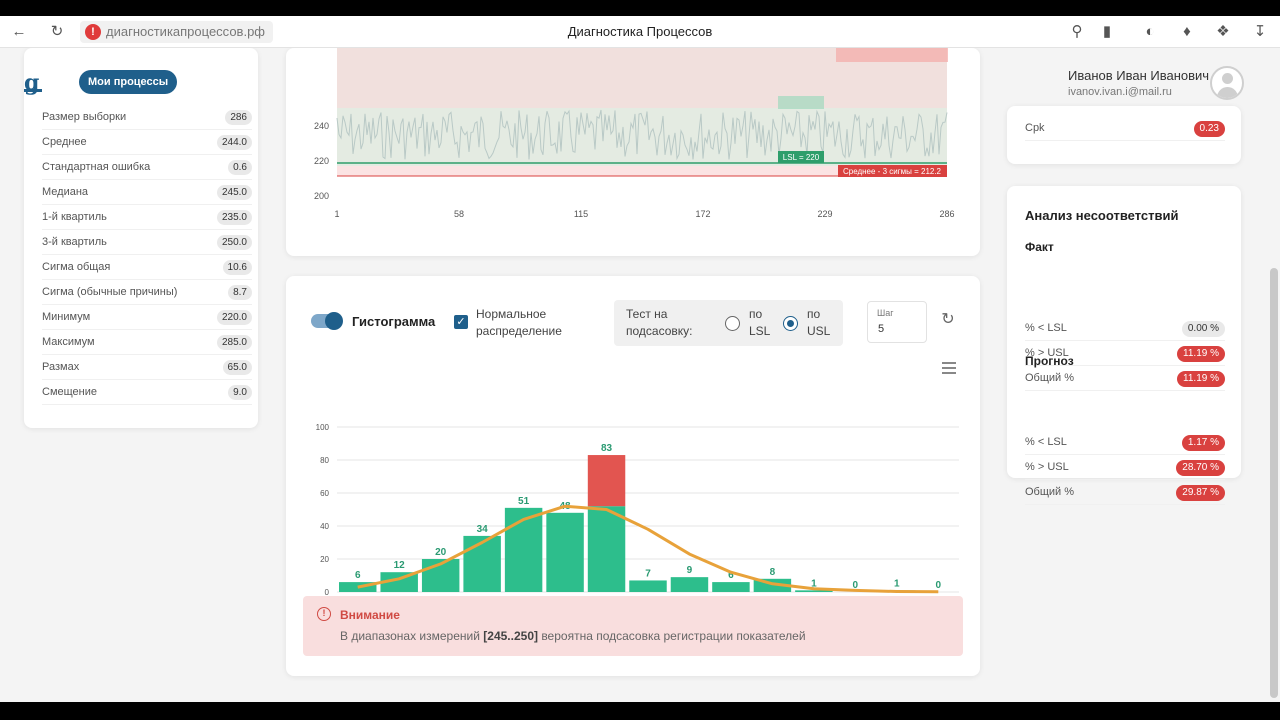  I want to click on x-tick-58: 58, so click(459, 214).